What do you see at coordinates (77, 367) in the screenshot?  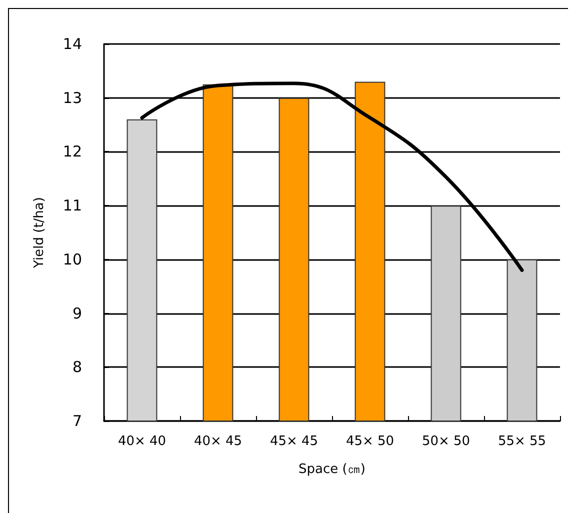 I see `y-tick-label: 8` at bounding box center [77, 367].